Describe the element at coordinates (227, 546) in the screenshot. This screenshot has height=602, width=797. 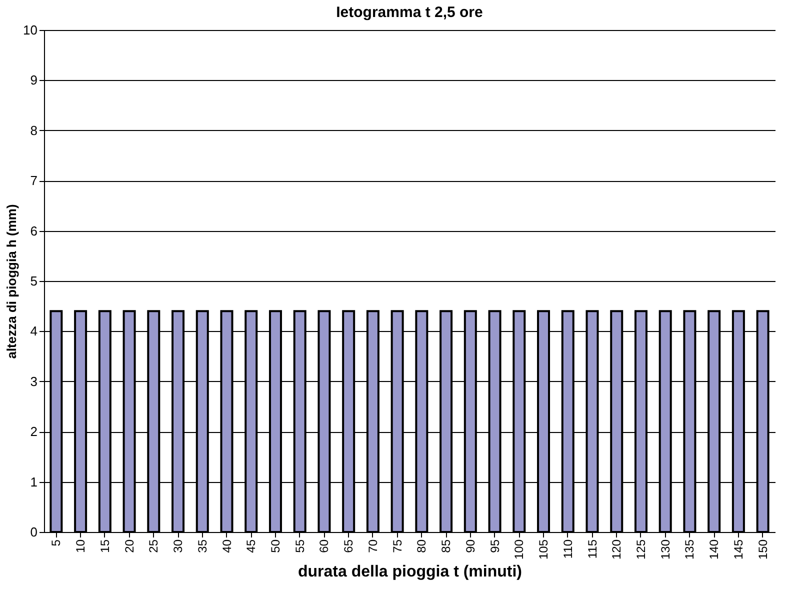
I see `x-tick-label: 40` at that location.